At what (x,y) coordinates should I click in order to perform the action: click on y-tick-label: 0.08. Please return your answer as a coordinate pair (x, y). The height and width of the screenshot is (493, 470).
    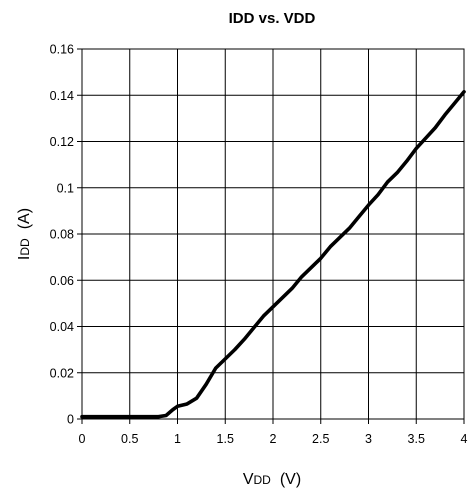
    Looking at the image, I should click on (62, 235).